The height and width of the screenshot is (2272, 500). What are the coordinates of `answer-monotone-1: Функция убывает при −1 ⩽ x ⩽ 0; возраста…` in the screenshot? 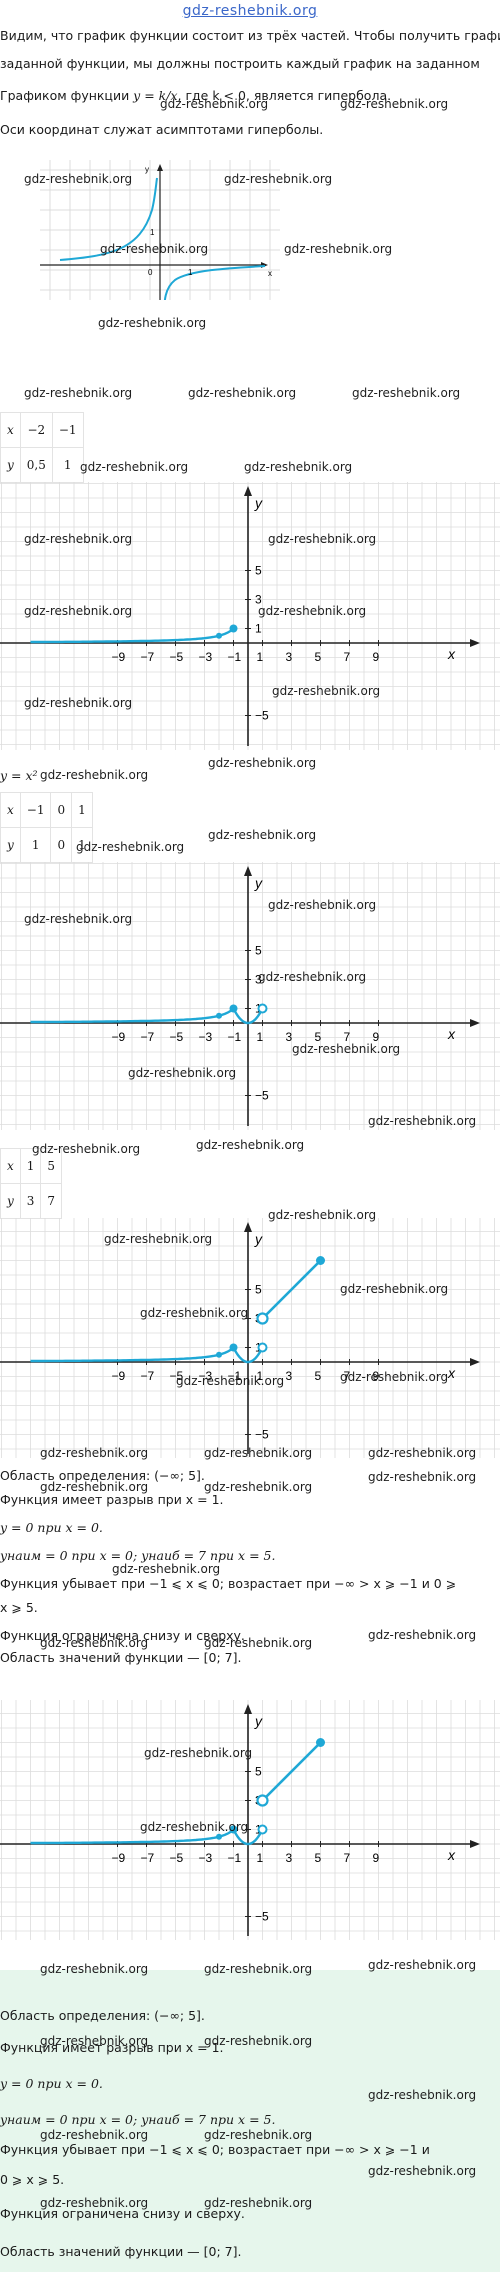 It's located at (215, 2149).